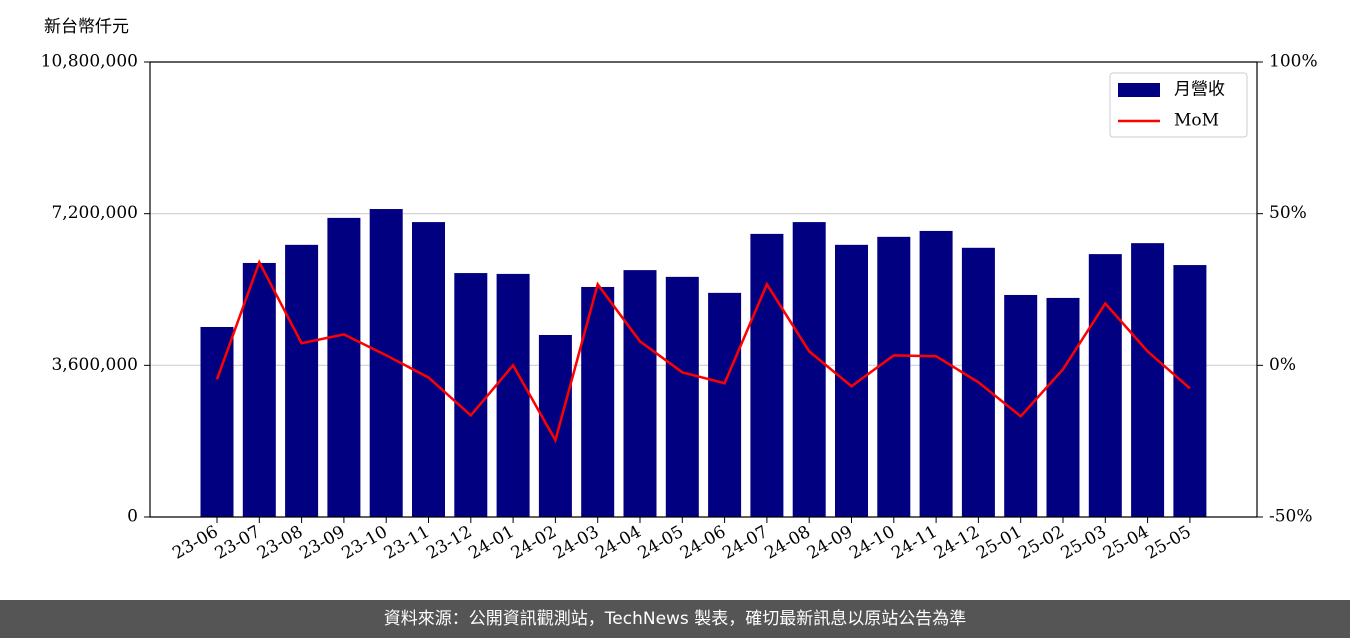  Describe the element at coordinates (322, 543) in the screenshot. I see `x-tick-label: 23-09` at that location.